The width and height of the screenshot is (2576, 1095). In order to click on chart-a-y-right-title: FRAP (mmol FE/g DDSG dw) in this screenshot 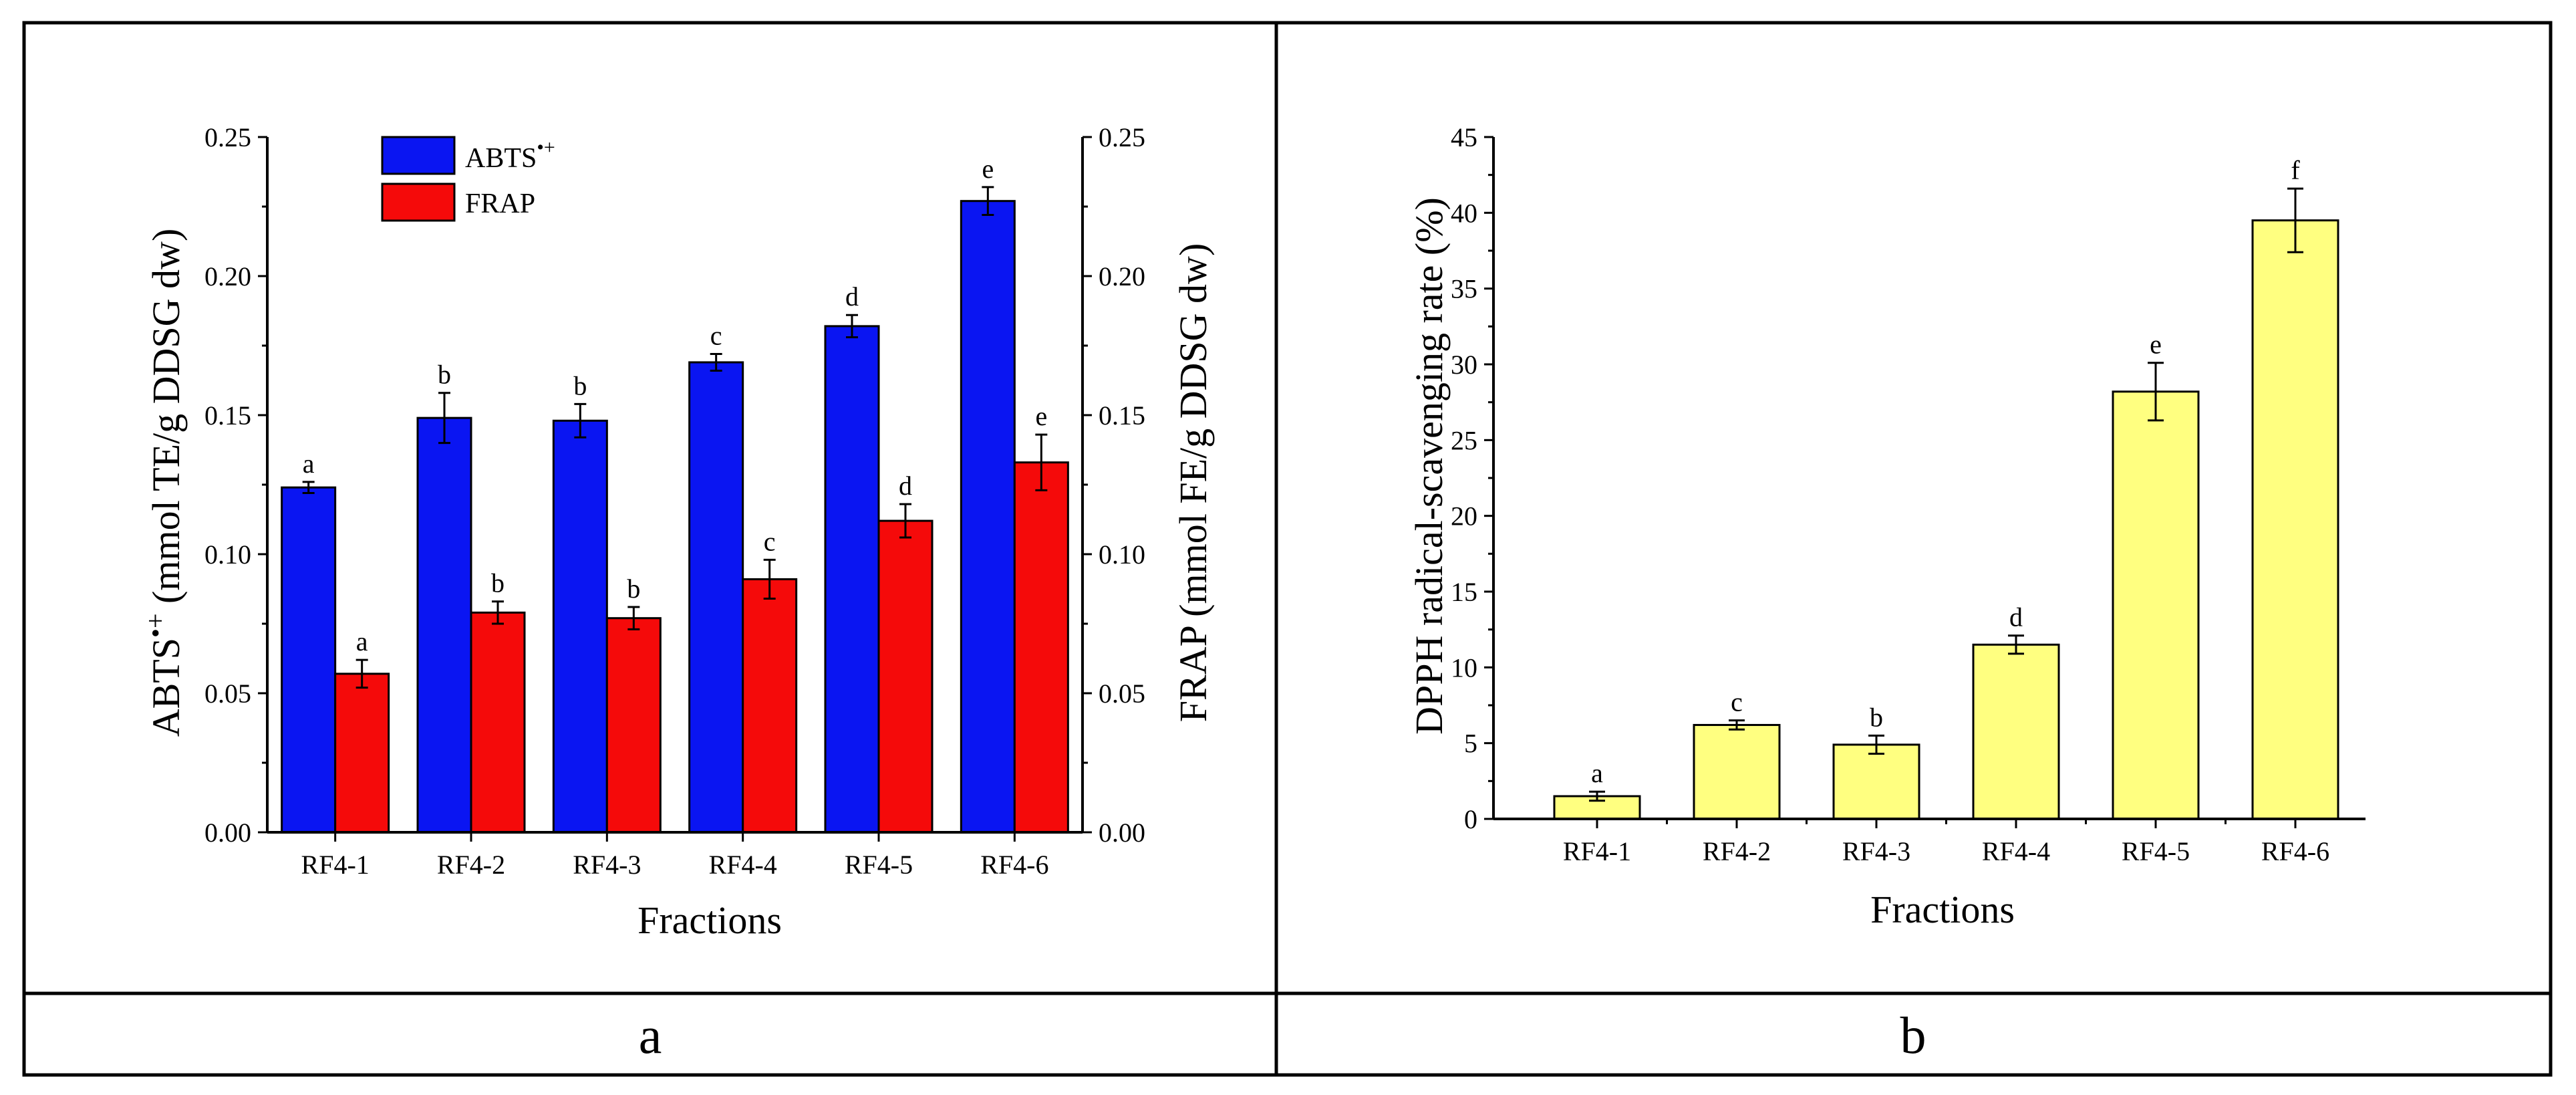, I will do `click(1193, 483)`.